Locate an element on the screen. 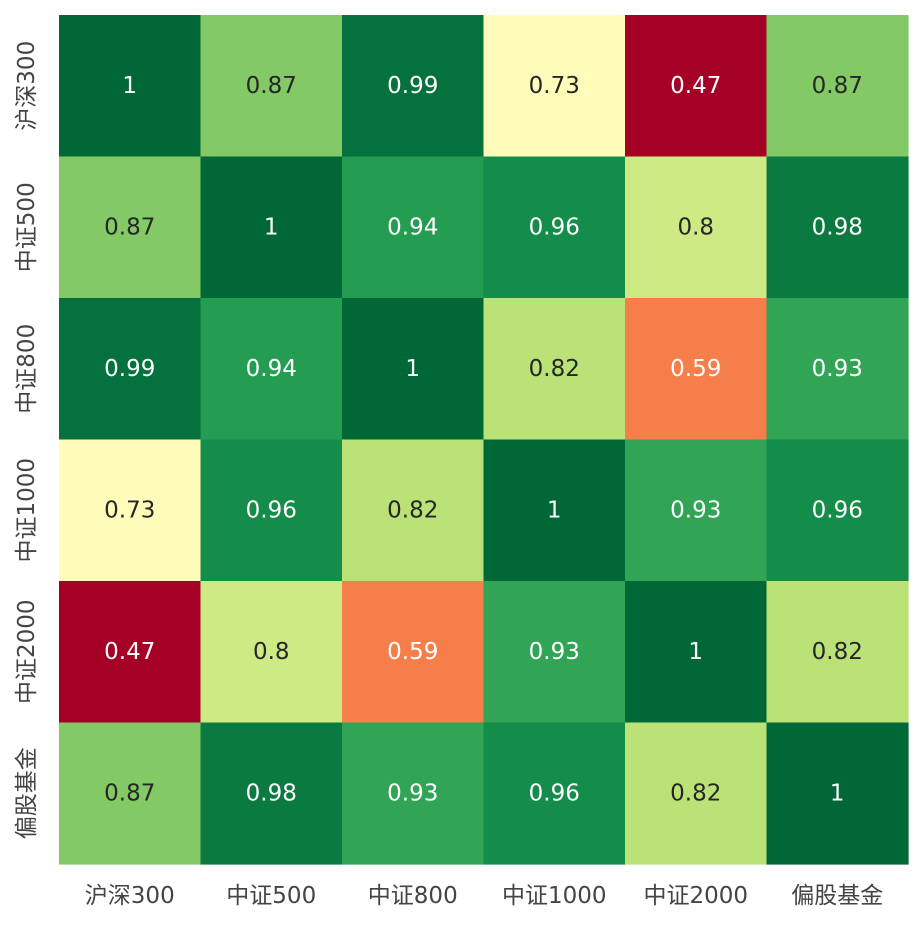 This screenshot has height=929, width=924. heatmap-cell-r5-c1 is located at coordinates (271, 793).